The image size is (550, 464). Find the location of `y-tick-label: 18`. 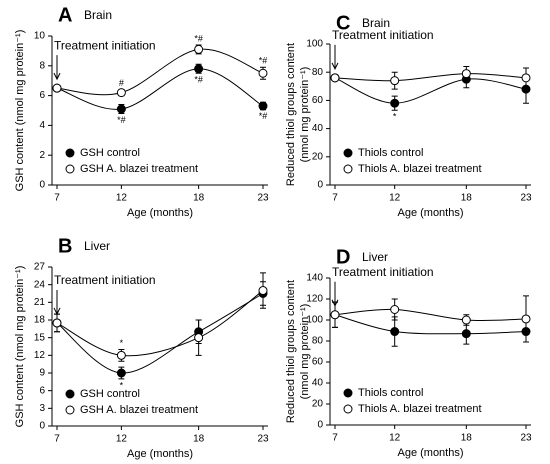

y-tick-label: 18 is located at coordinates (40, 320).